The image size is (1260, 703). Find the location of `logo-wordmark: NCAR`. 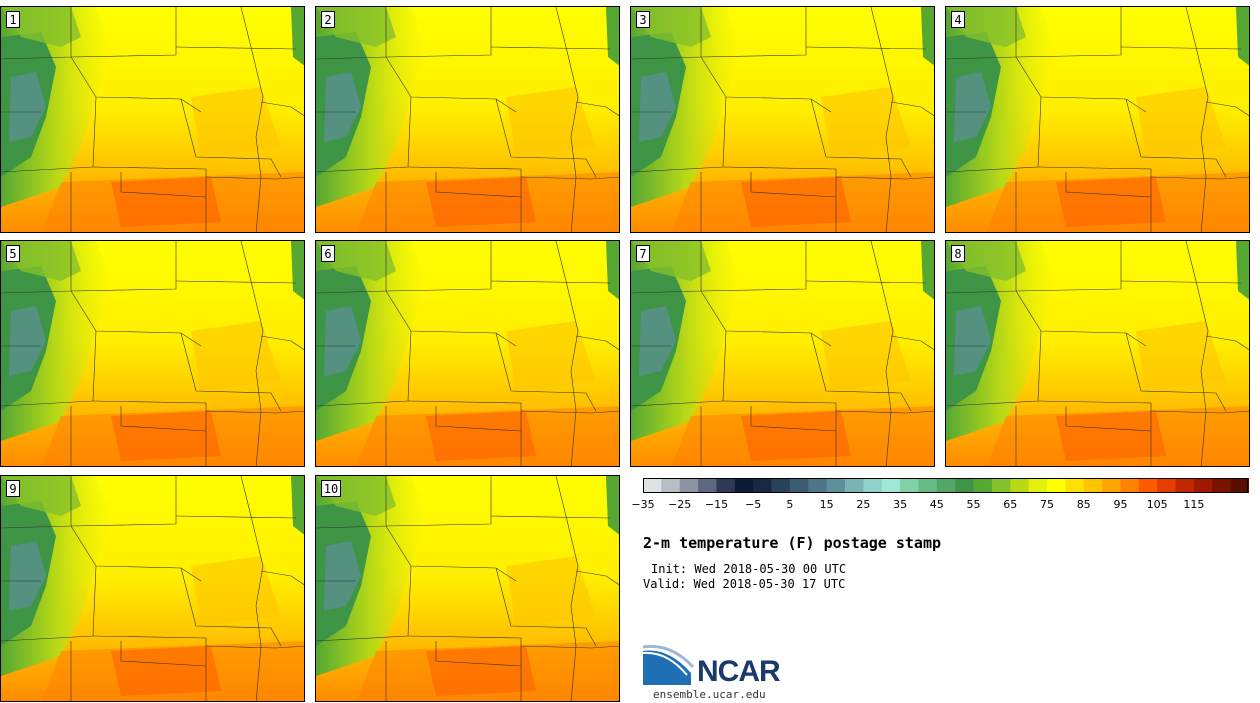

logo-wordmark: NCAR is located at coordinates (739, 671).